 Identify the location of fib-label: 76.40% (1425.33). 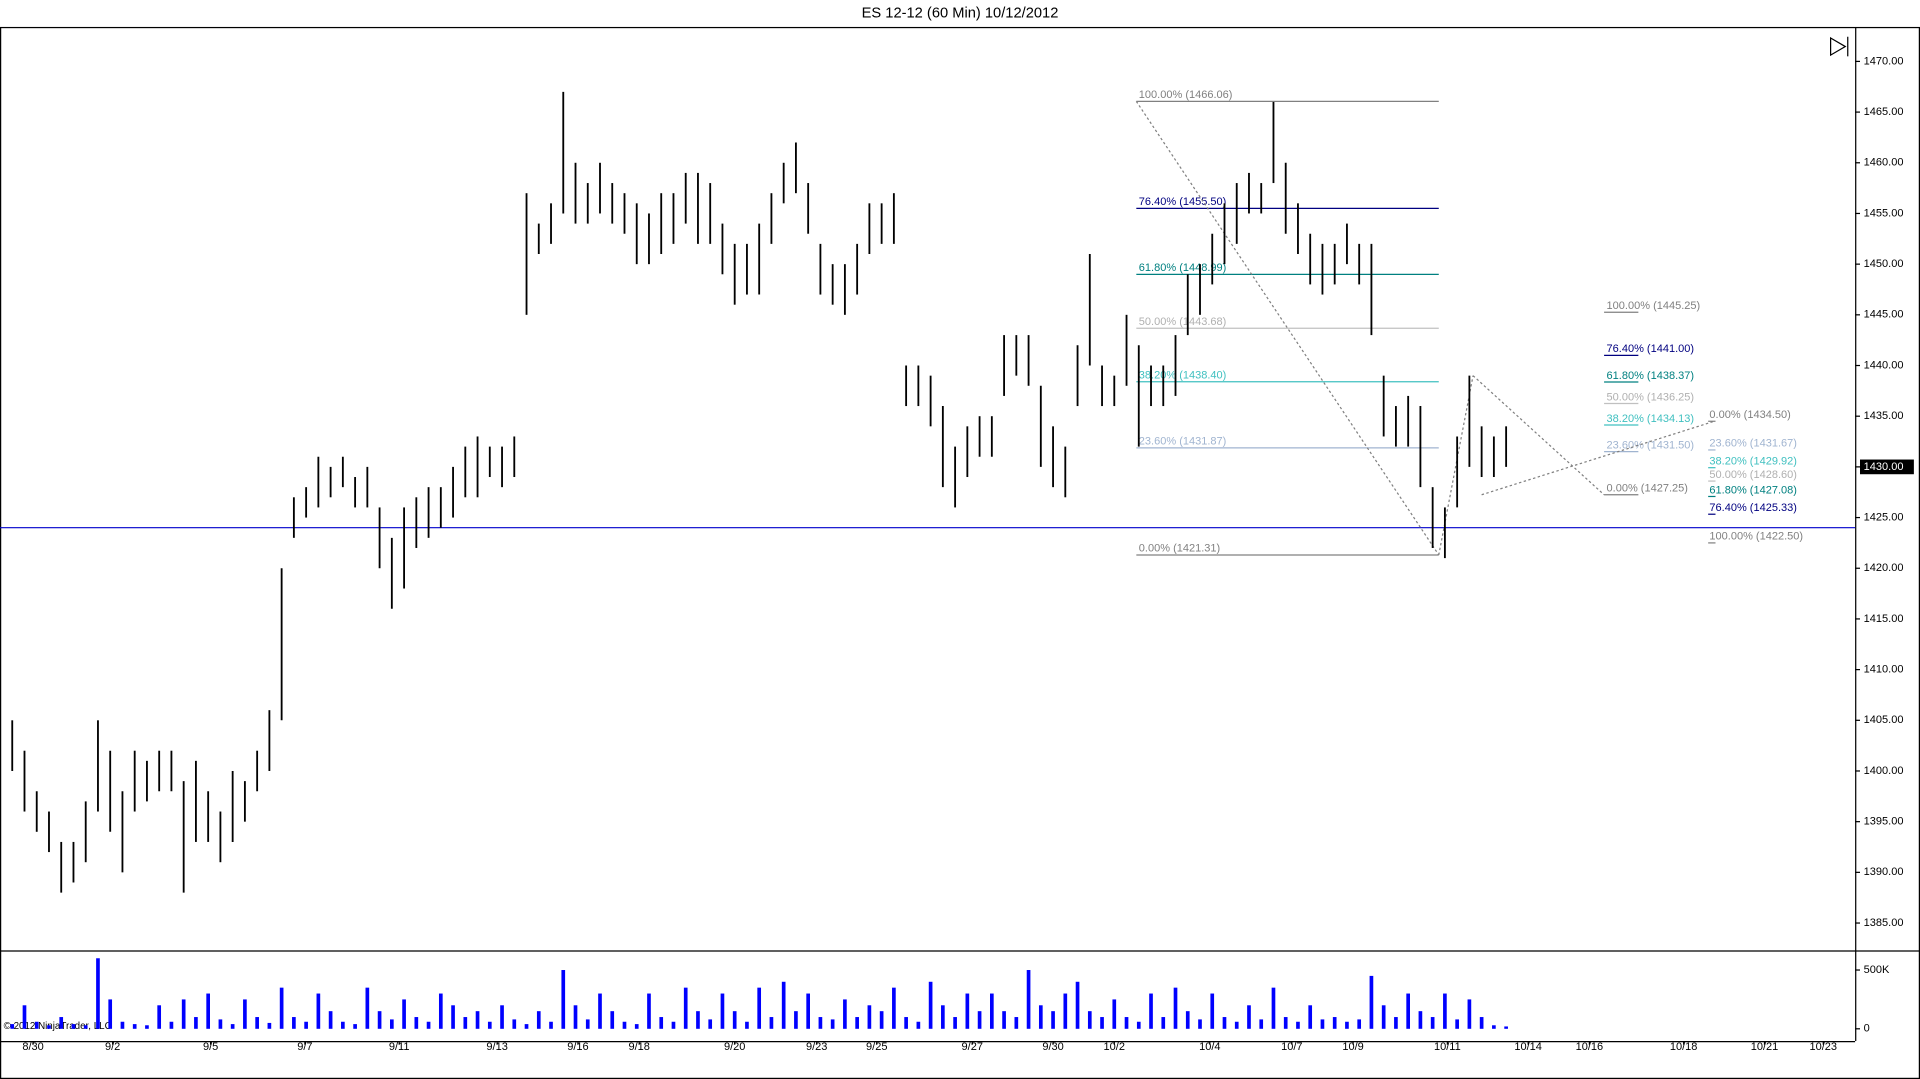
(1753, 508).